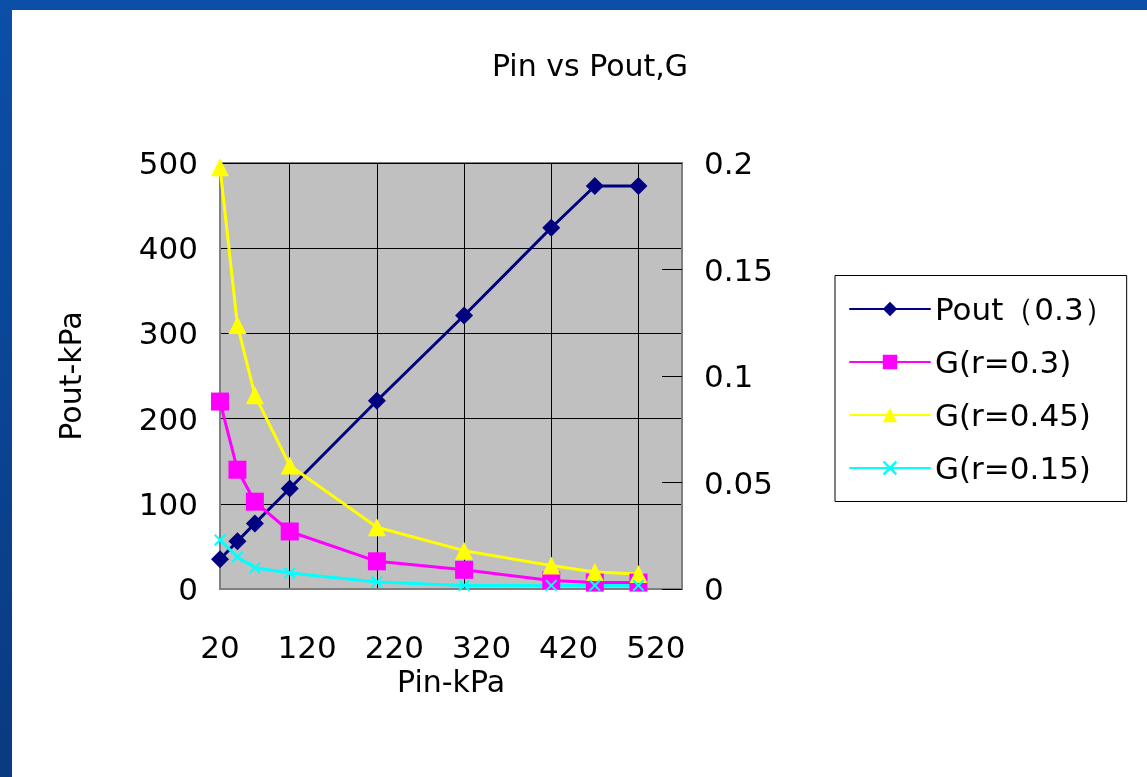  What do you see at coordinates (168, 418) in the screenshot?
I see `y-tick-label: 200` at bounding box center [168, 418].